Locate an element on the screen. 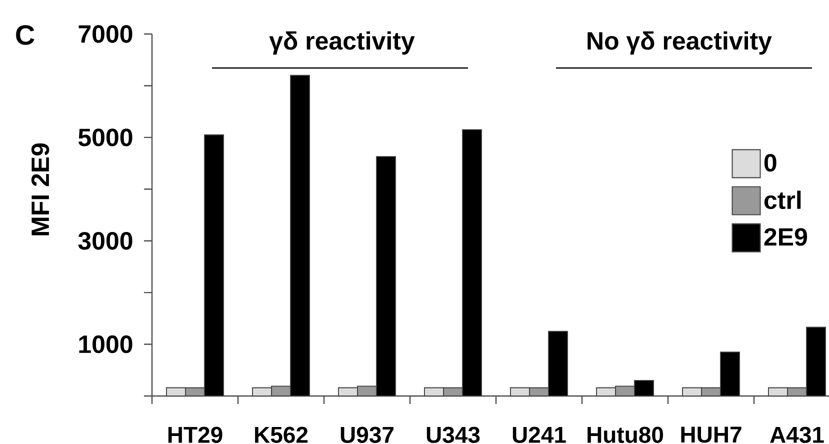  x-tick-label: A431 is located at coordinates (797, 435).